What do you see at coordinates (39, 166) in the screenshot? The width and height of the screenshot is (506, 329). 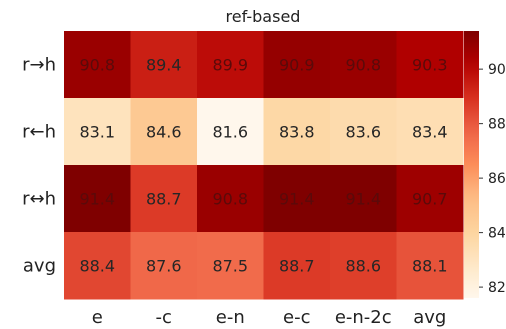 I see `y-tick-labels: r→h r←h r↔h avg` at bounding box center [39, 166].